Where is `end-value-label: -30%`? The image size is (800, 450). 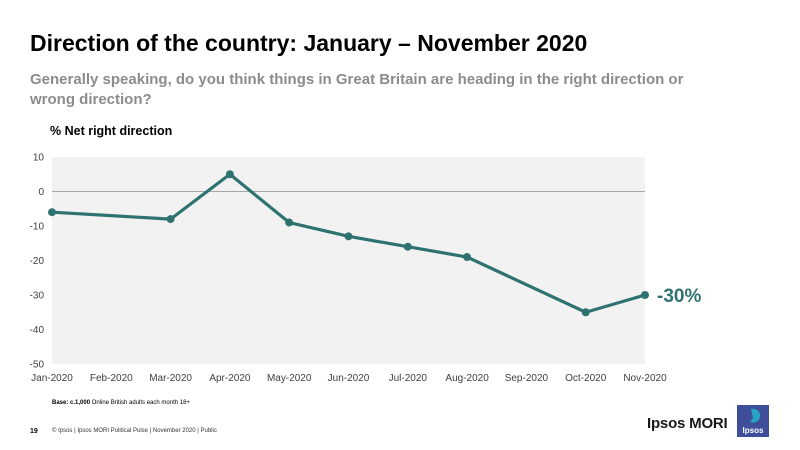
end-value-label: -30% is located at coordinates (679, 296).